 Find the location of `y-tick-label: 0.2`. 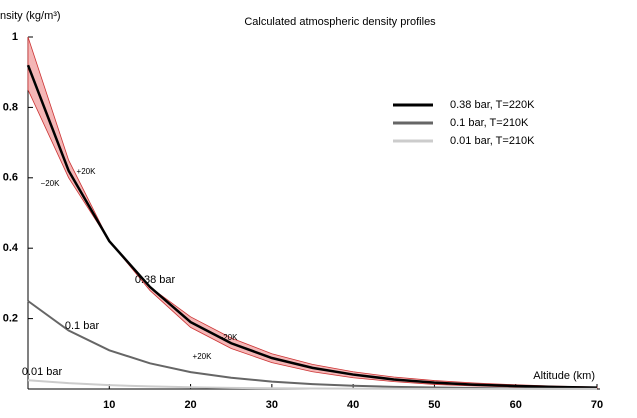

y-tick-label: 0.2 is located at coordinates (10, 319).